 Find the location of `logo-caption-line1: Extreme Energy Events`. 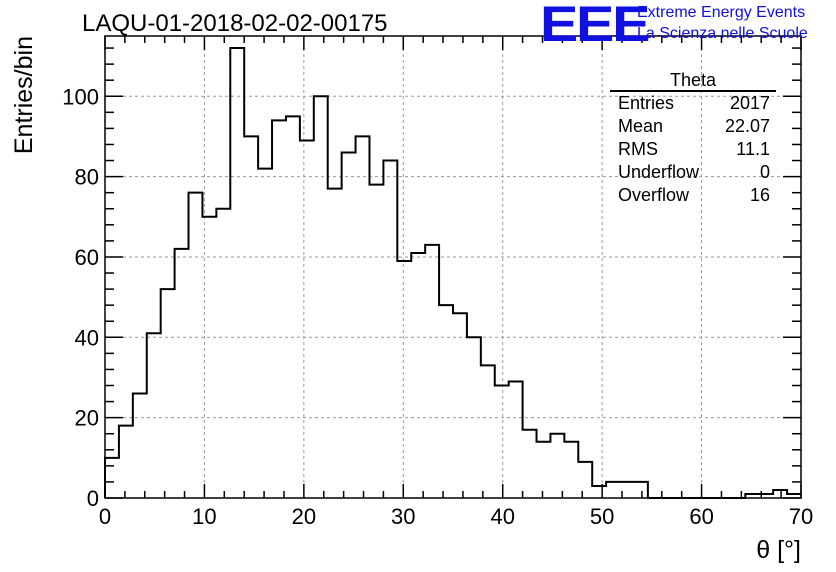

logo-caption-line1: Extreme Energy Events is located at coordinates (721, 12).